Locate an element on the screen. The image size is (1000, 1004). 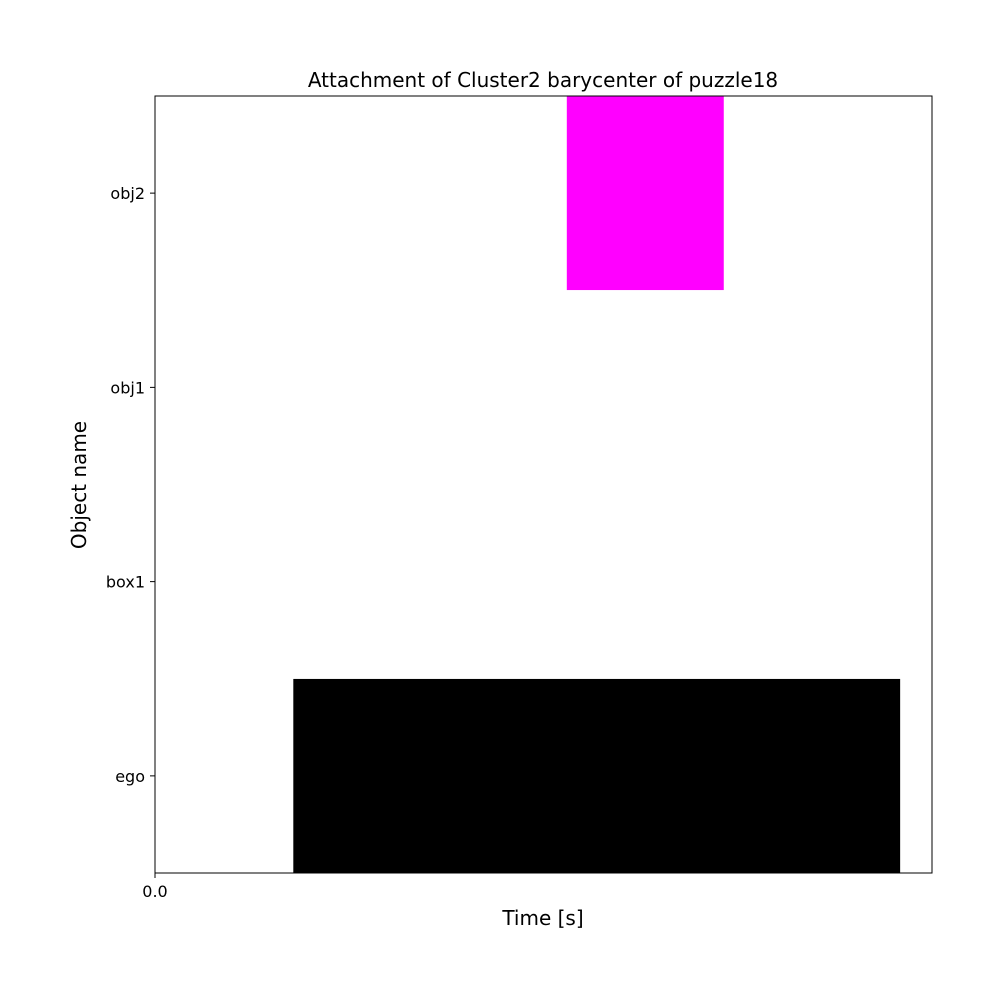
x-ticks: 0.0 is located at coordinates (155, 887).